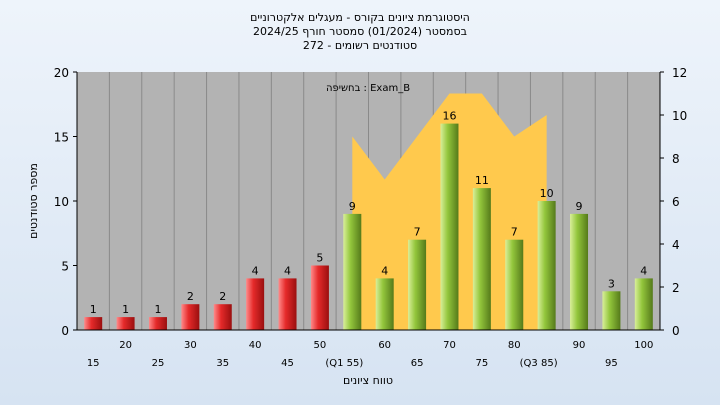 This screenshot has width=720, height=405. Describe the element at coordinates (287, 363) in the screenshot. I see `x-tick-label: 45` at that location.